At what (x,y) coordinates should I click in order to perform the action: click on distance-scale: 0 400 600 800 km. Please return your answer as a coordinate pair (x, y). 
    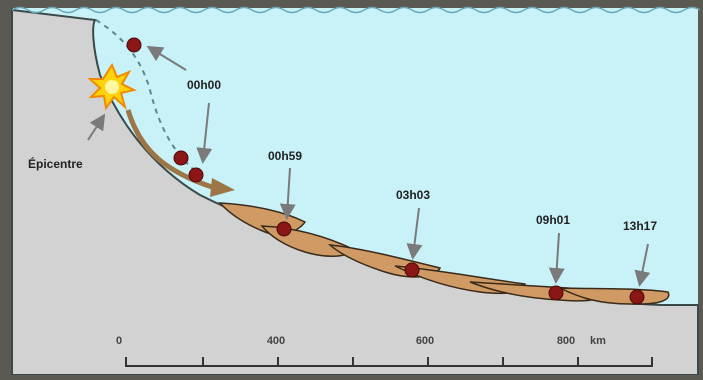
    Looking at the image, I should click on (384, 351).